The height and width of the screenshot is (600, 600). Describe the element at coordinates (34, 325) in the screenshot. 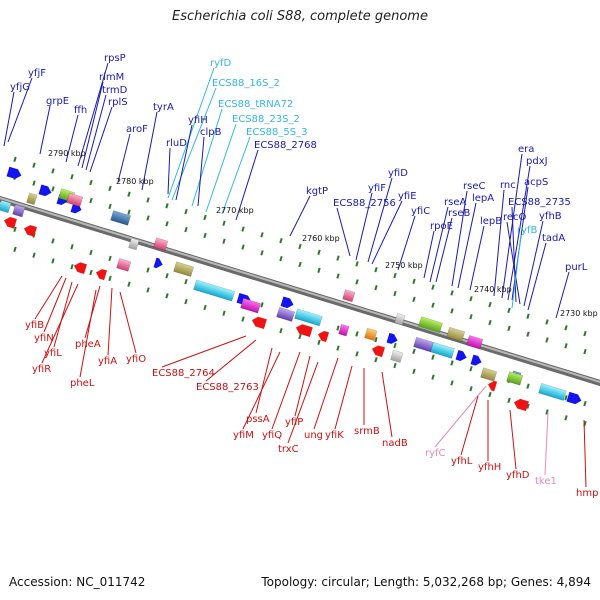

I see `gene-label-yfib: yfiB` at that location.